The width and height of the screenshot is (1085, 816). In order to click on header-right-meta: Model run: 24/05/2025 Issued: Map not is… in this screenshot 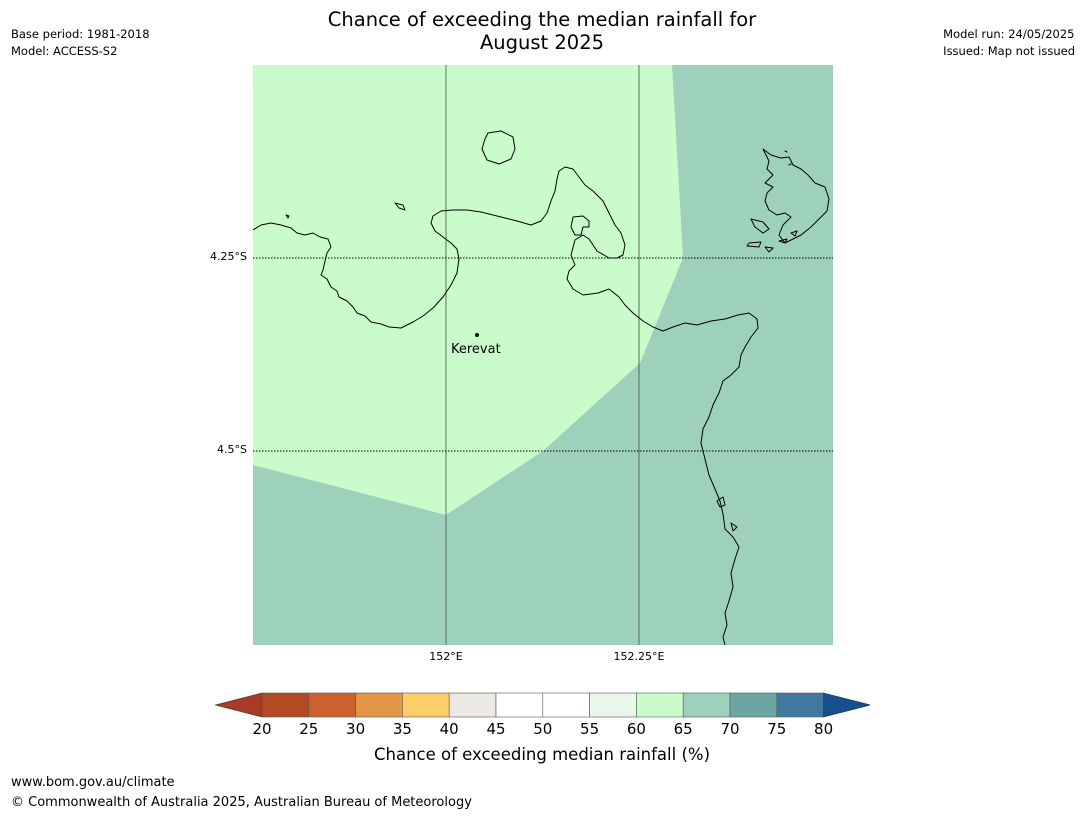, I will do `click(1009, 43)`.